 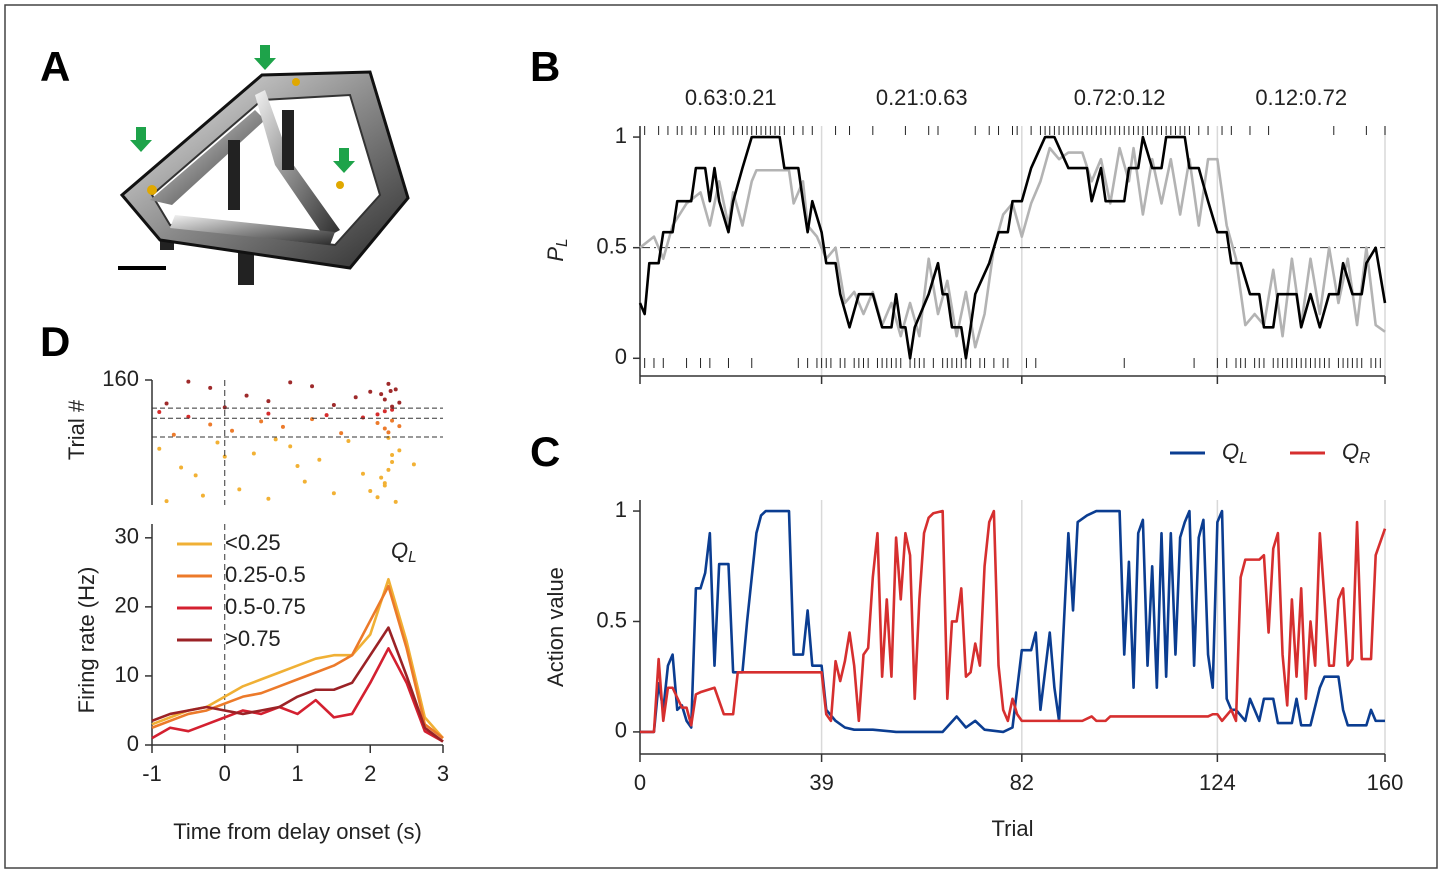 What do you see at coordinates (399, 550) in the screenshot?
I see `annotation-main: Q` at bounding box center [399, 550].